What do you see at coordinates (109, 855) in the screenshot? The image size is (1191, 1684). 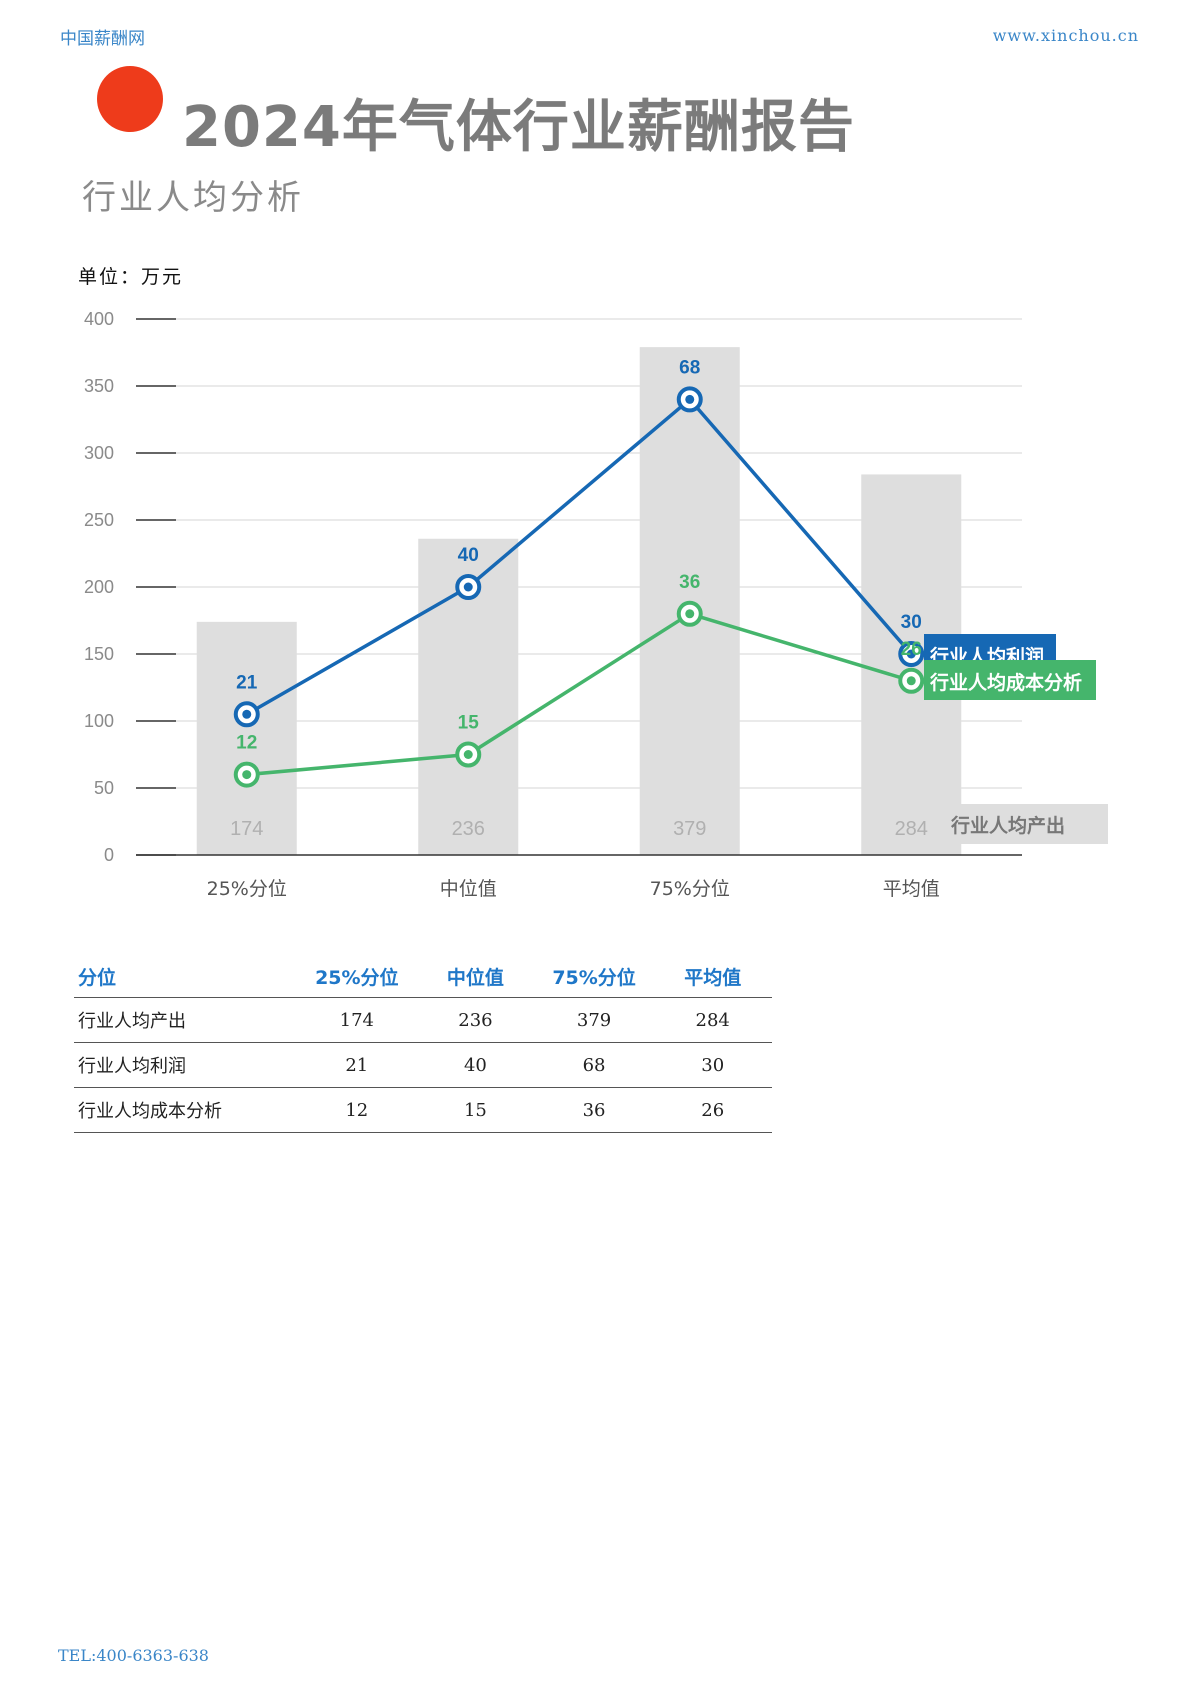 I see `y-tick-label: 0` at bounding box center [109, 855].